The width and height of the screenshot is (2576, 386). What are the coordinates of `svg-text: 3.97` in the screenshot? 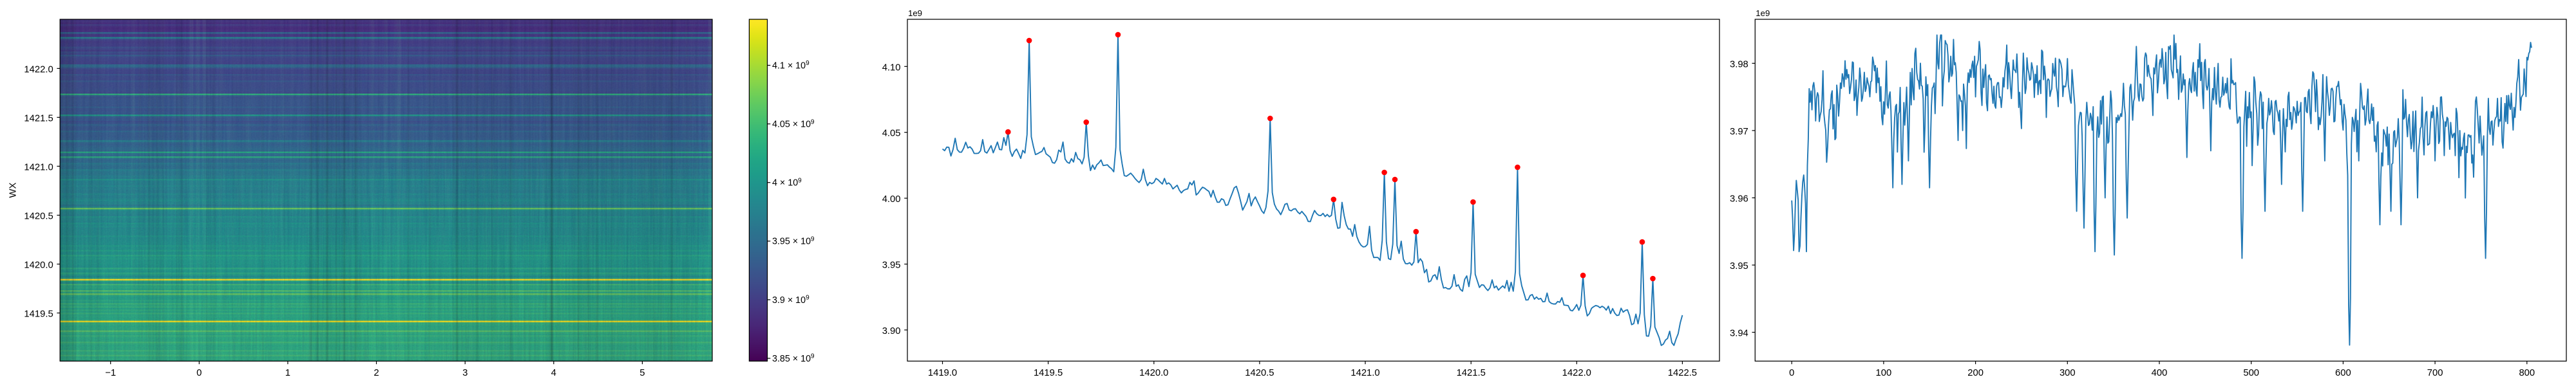 It's located at (1739, 132).